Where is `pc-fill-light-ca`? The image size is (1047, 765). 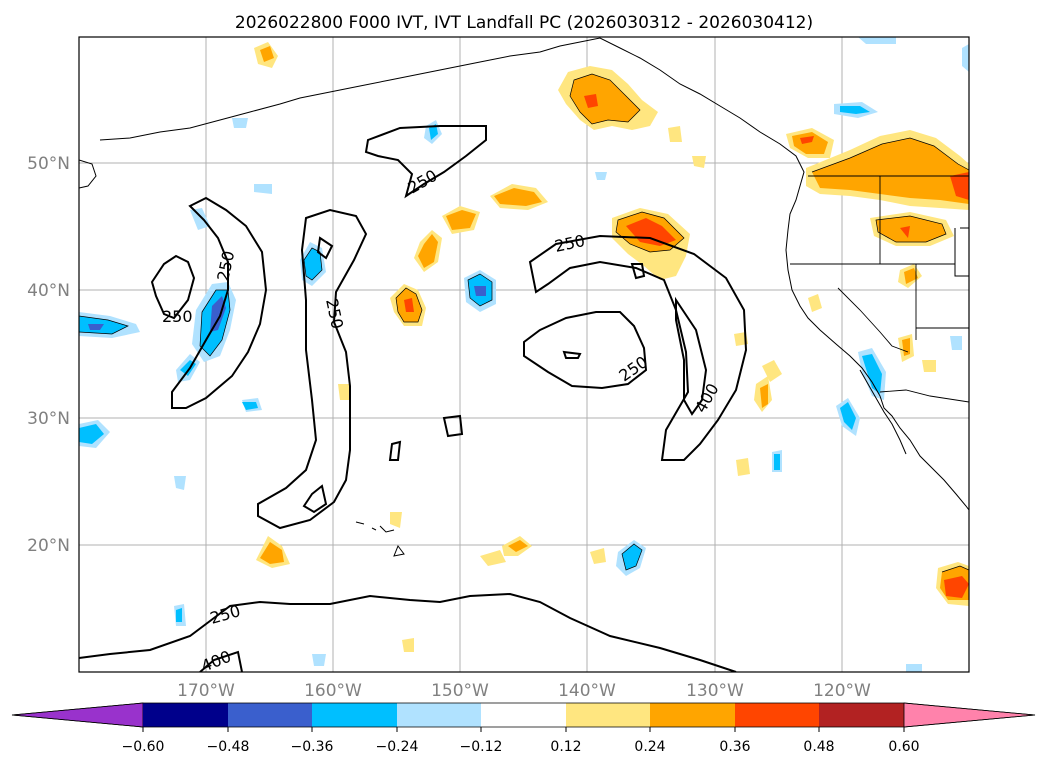
pc-fill-light-ca is located at coordinates (815, 303).